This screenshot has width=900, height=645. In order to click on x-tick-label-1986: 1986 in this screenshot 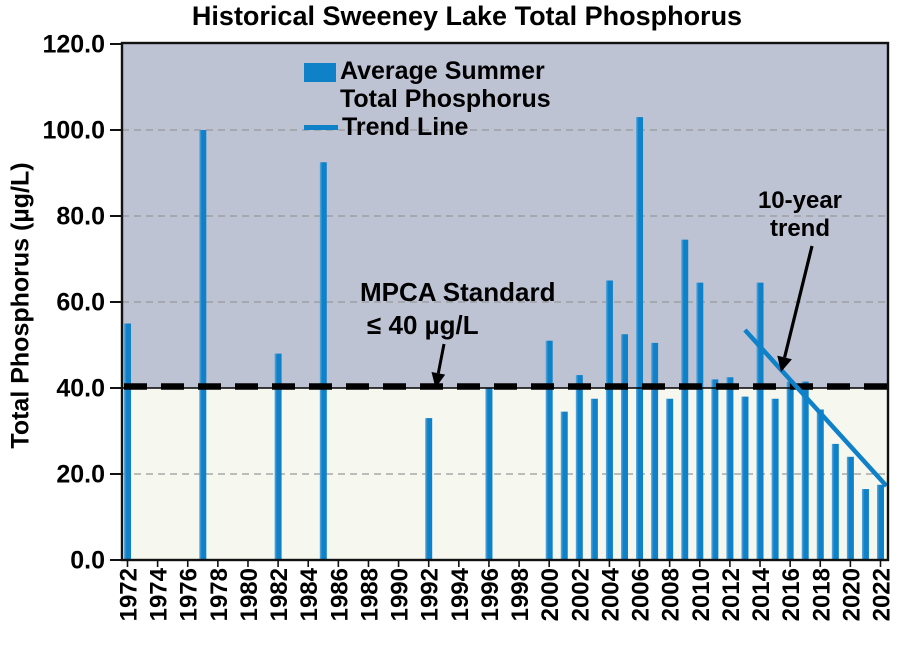, I will do `click(339, 594)`.